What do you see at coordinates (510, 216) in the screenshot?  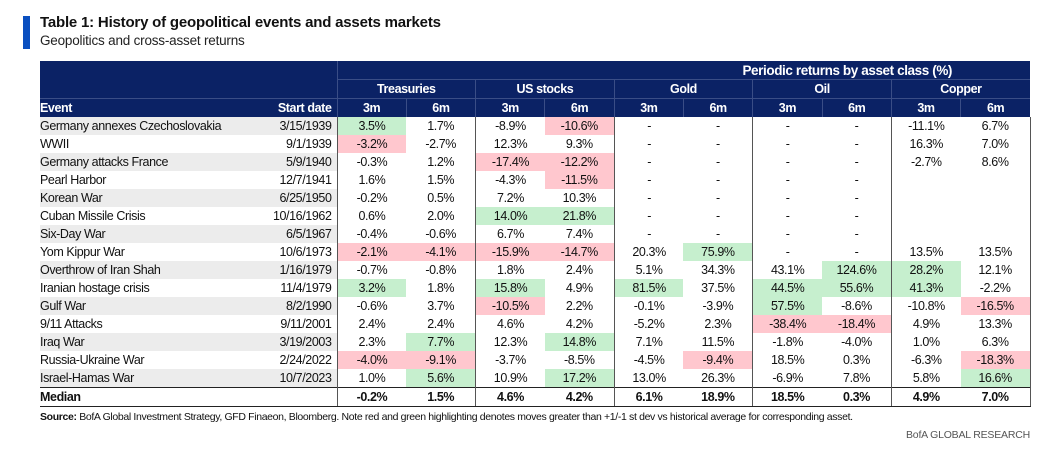 I see `return-cell: 14.0%` at bounding box center [510, 216].